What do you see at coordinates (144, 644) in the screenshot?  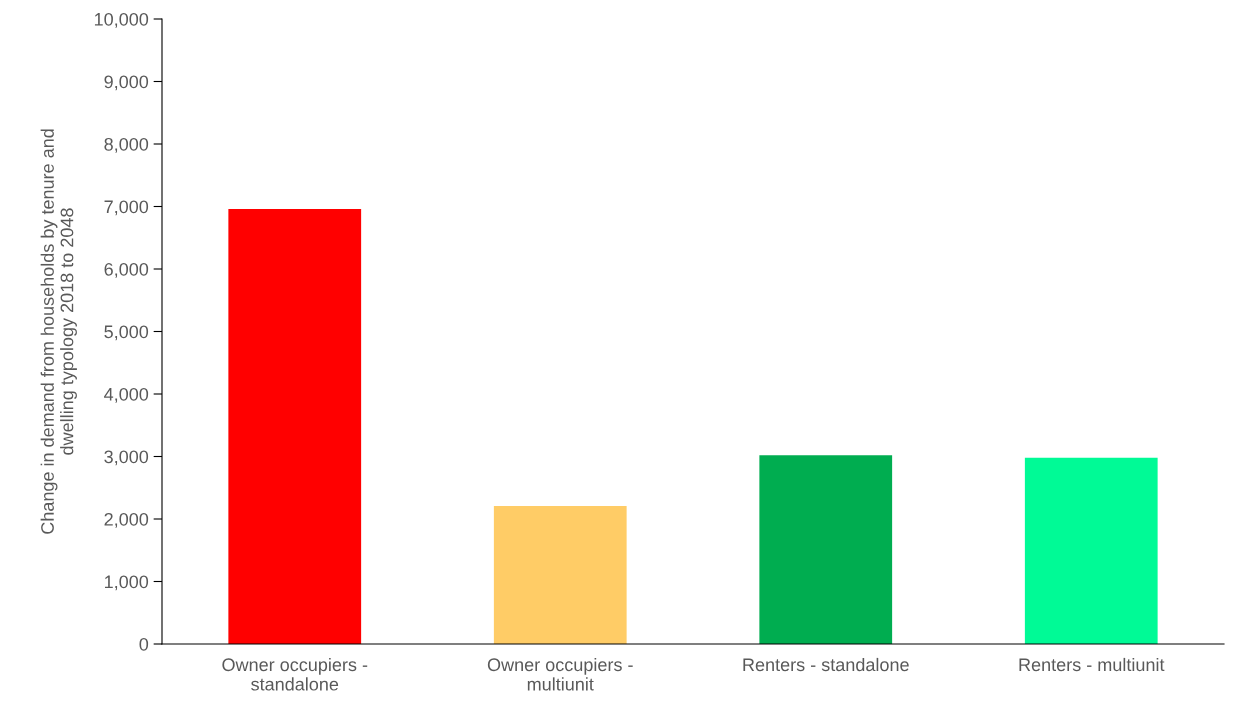 I see `y-tick-label: 0` at bounding box center [144, 644].